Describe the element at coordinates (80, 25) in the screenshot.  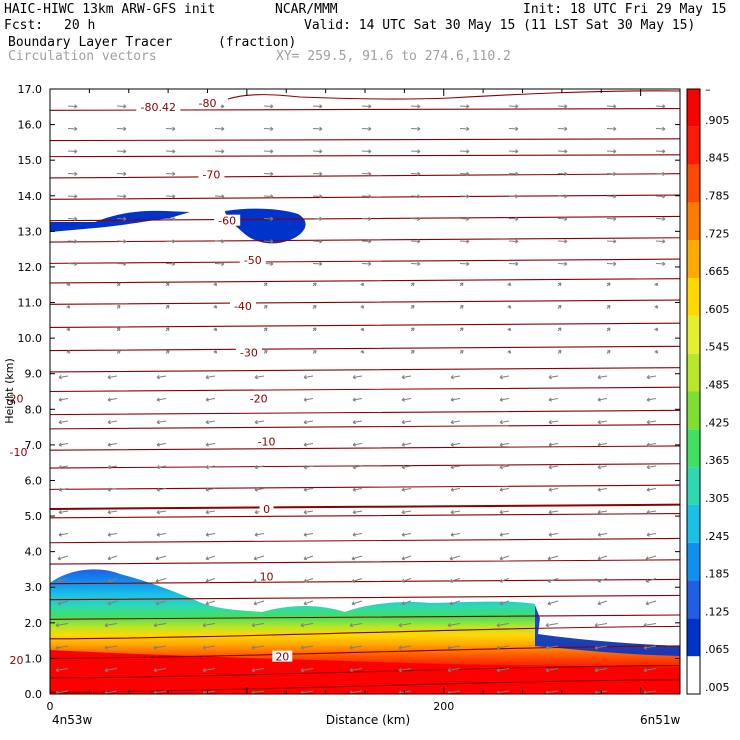
I see `forecast-hours: 20 h` at that location.